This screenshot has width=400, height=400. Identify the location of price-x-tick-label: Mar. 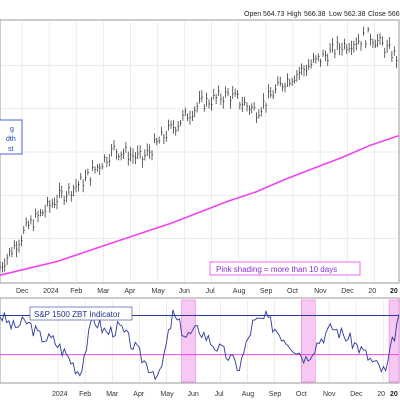
(103, 291).